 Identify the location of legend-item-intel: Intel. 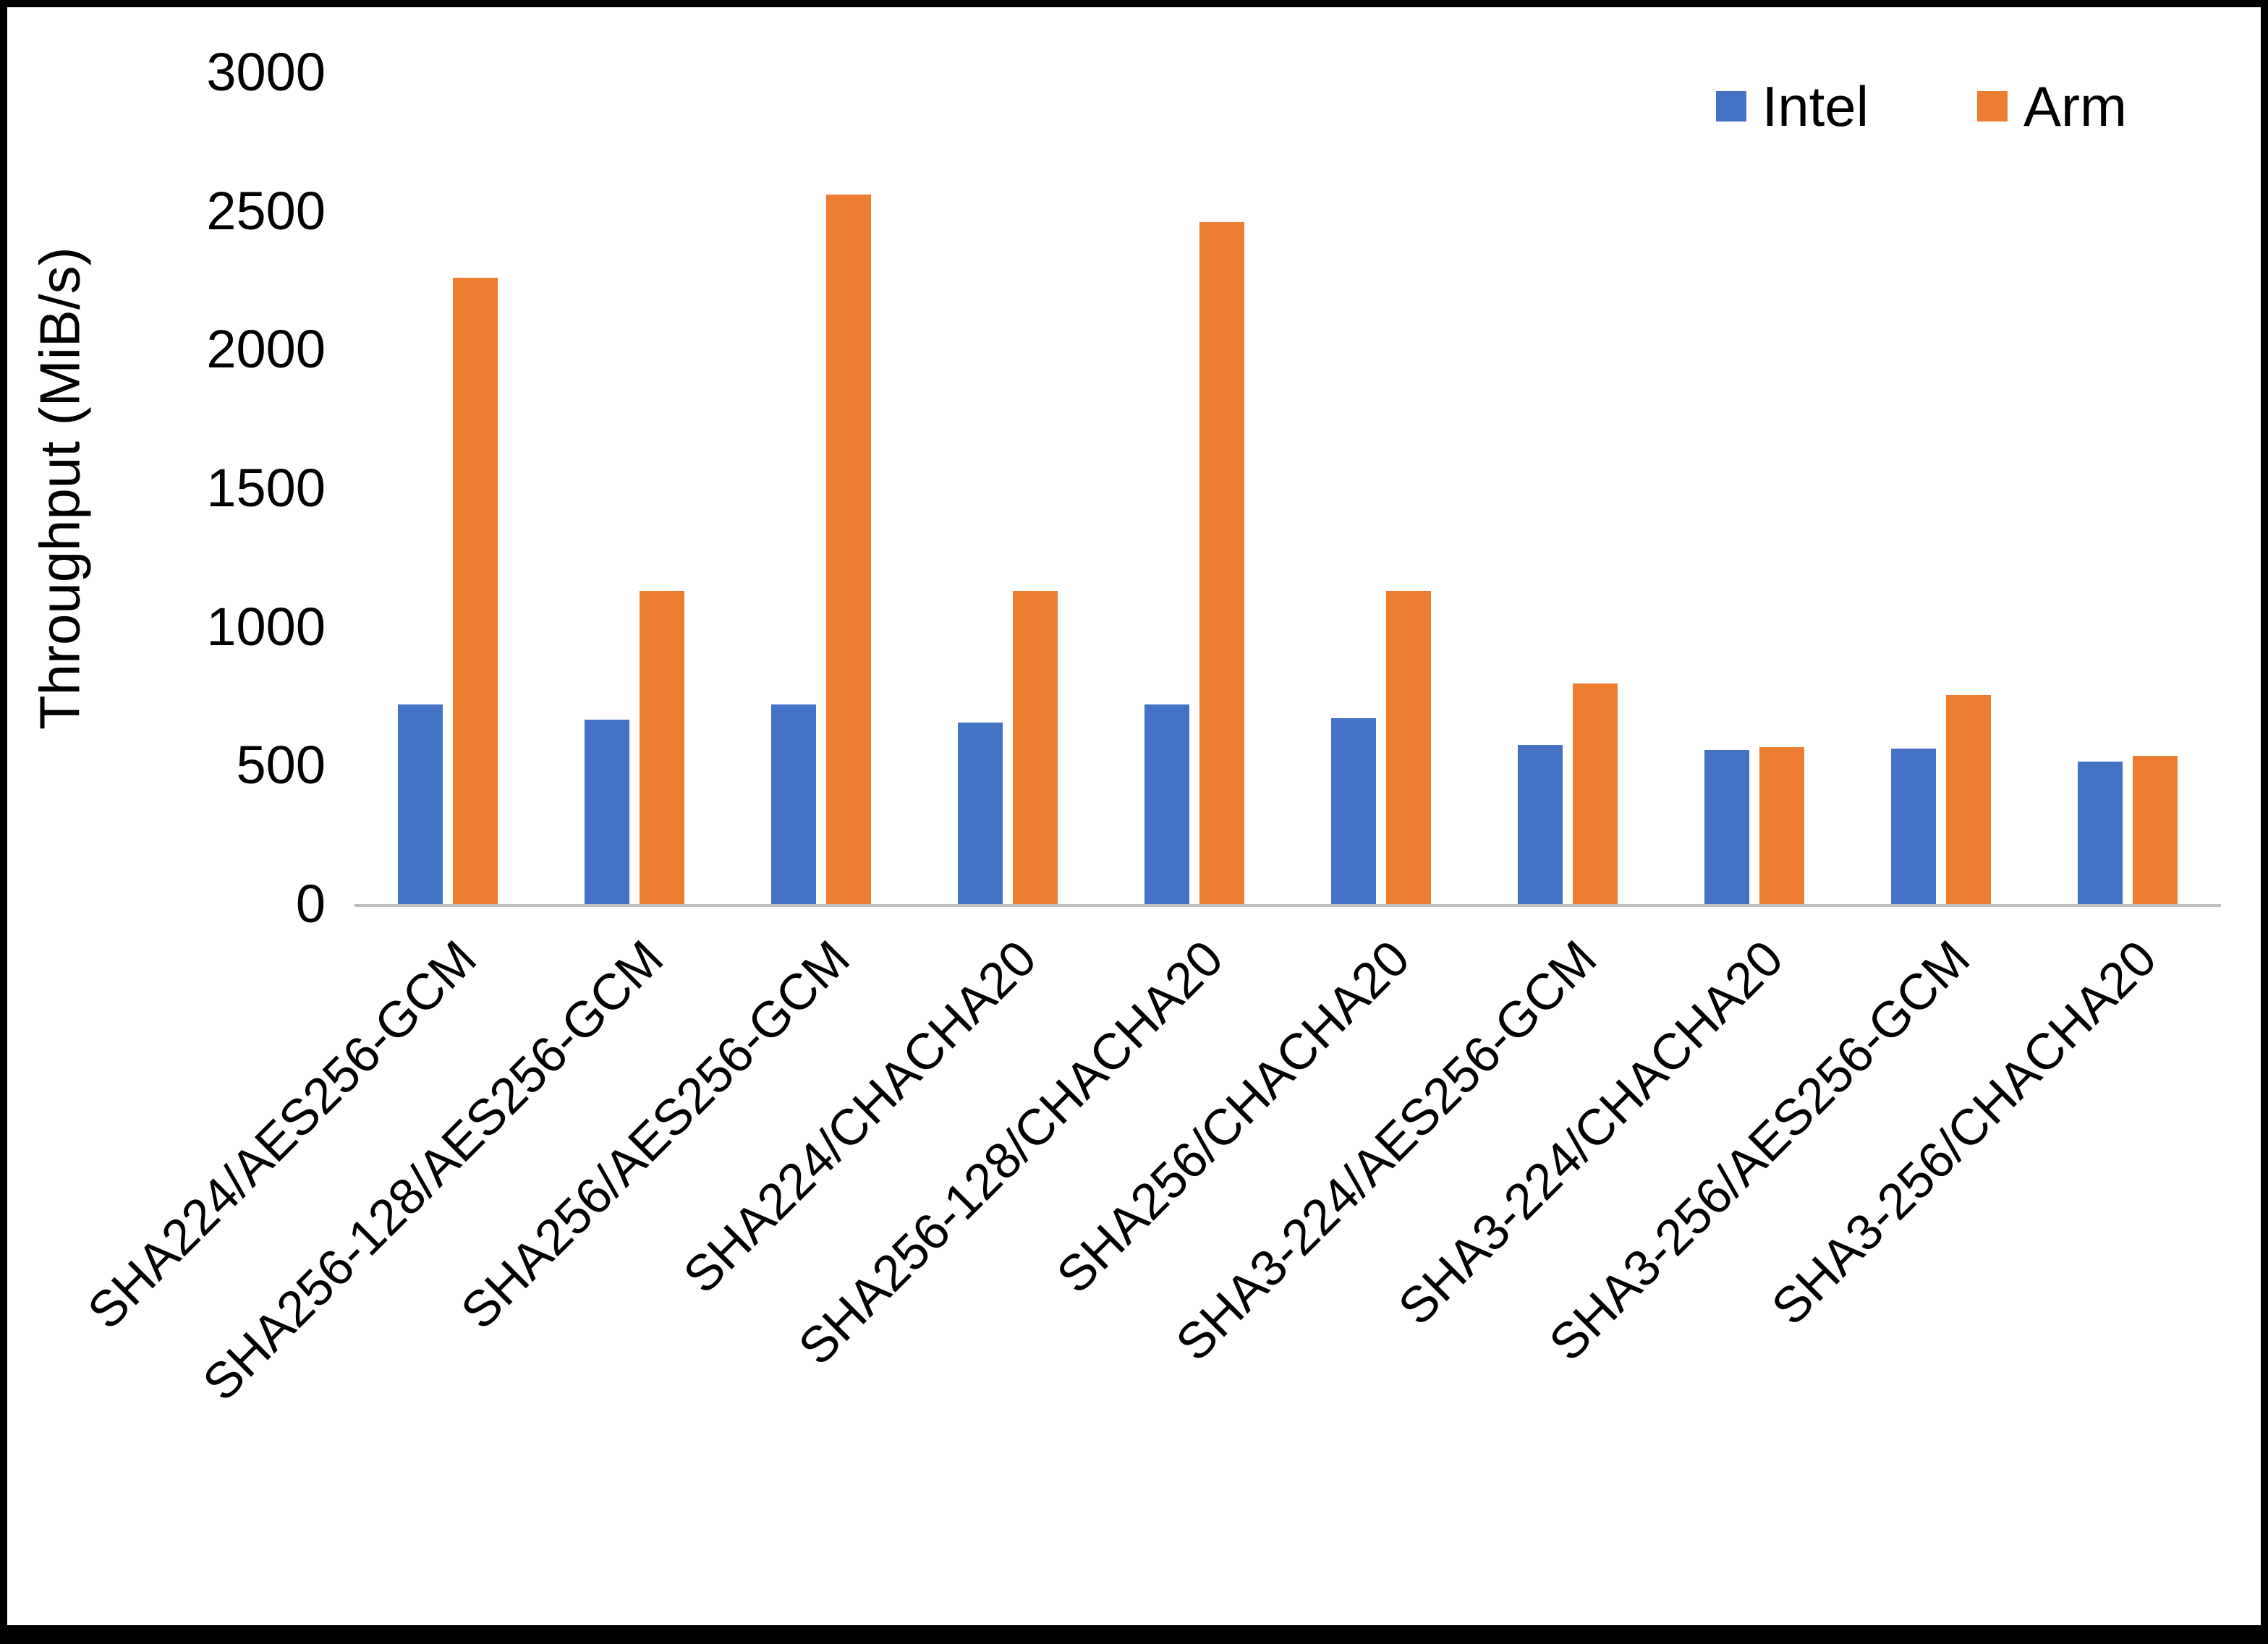
(1792, 106).